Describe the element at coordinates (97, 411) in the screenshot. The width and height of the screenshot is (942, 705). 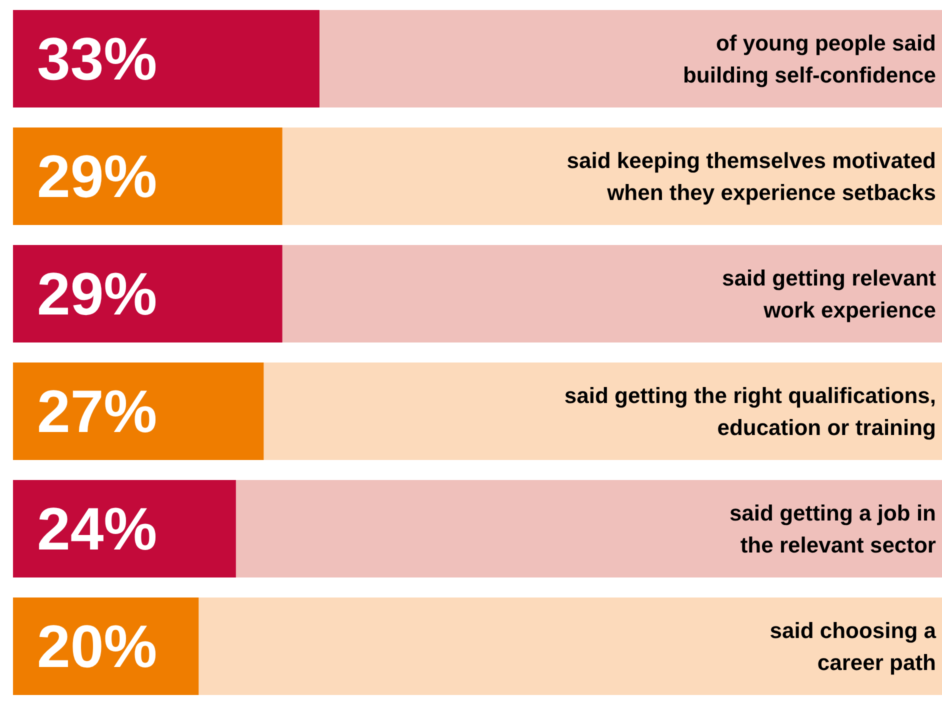
I see `data-label: 27%` at that location.